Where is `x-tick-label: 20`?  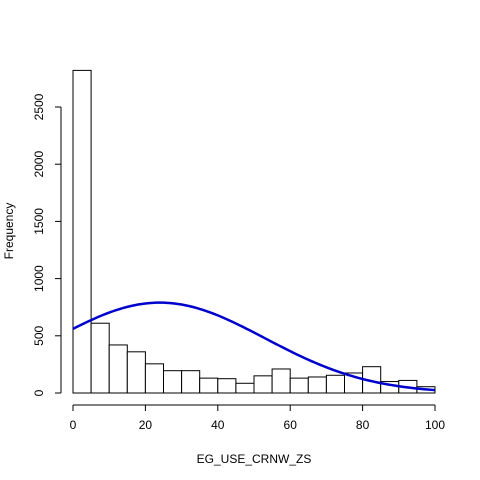 x-tick-label: 20 is located at coordinates (146, 425).